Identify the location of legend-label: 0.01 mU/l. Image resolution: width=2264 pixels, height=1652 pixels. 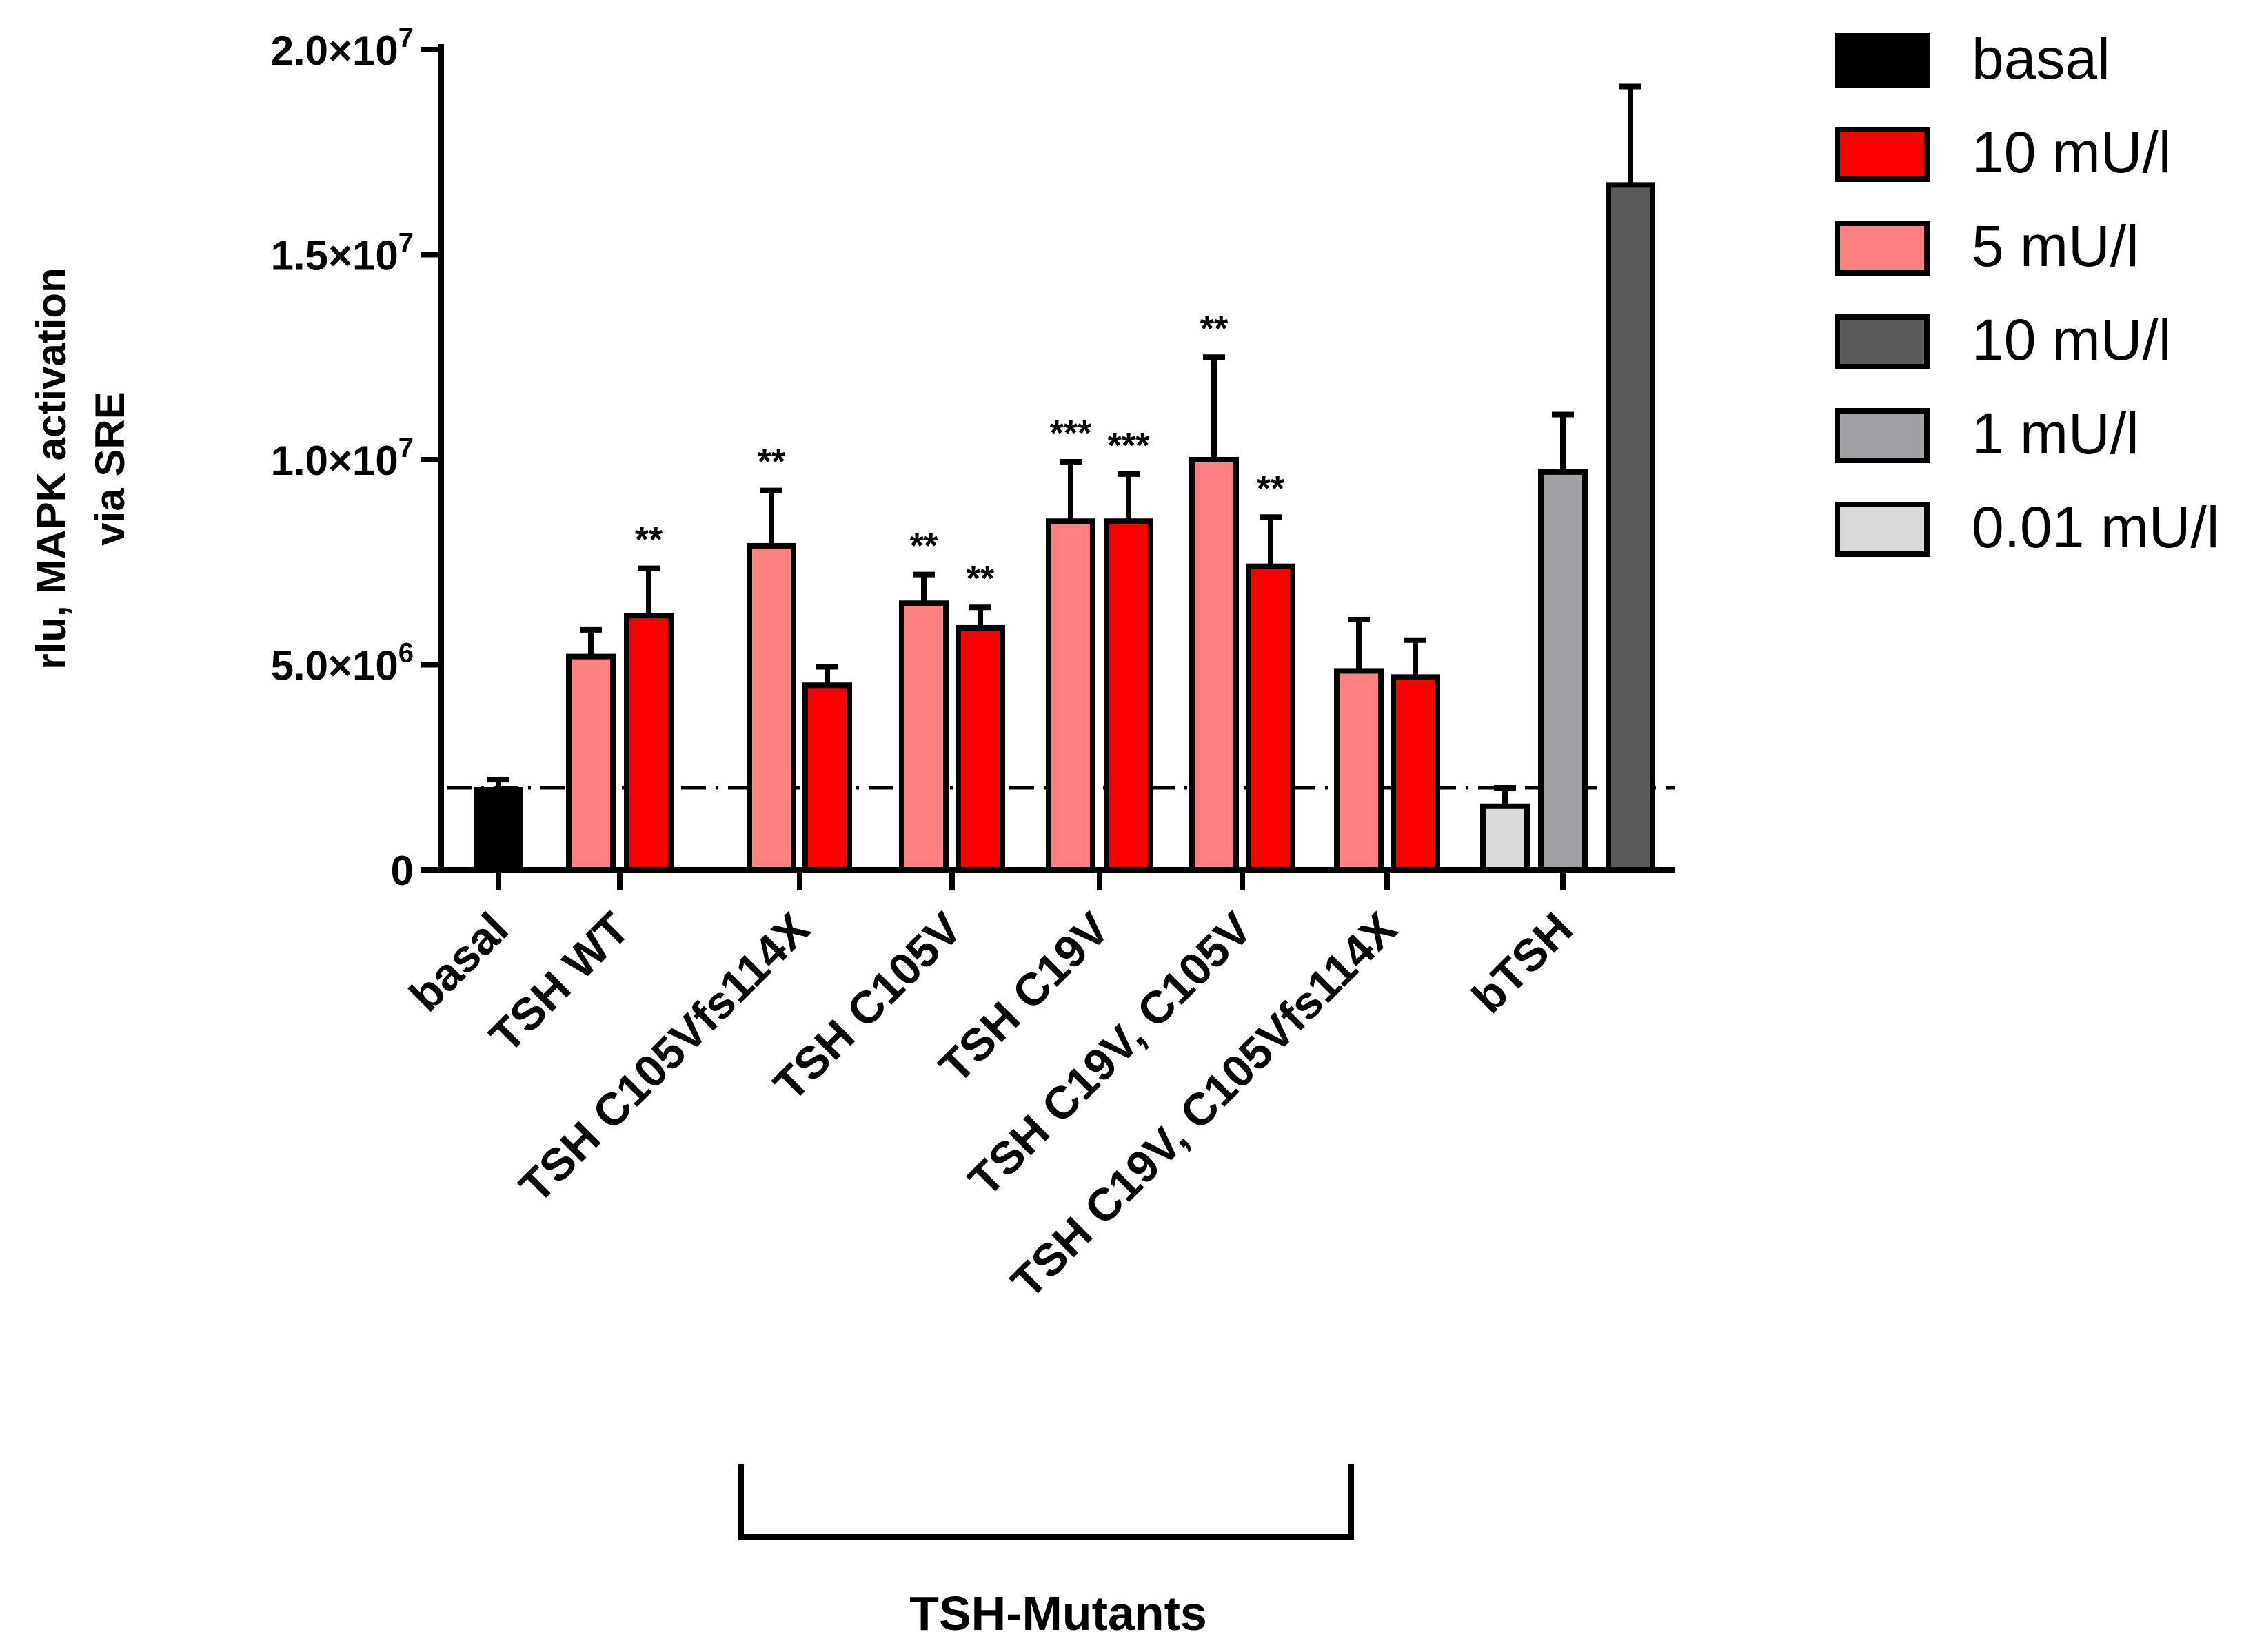
(2096, 527).